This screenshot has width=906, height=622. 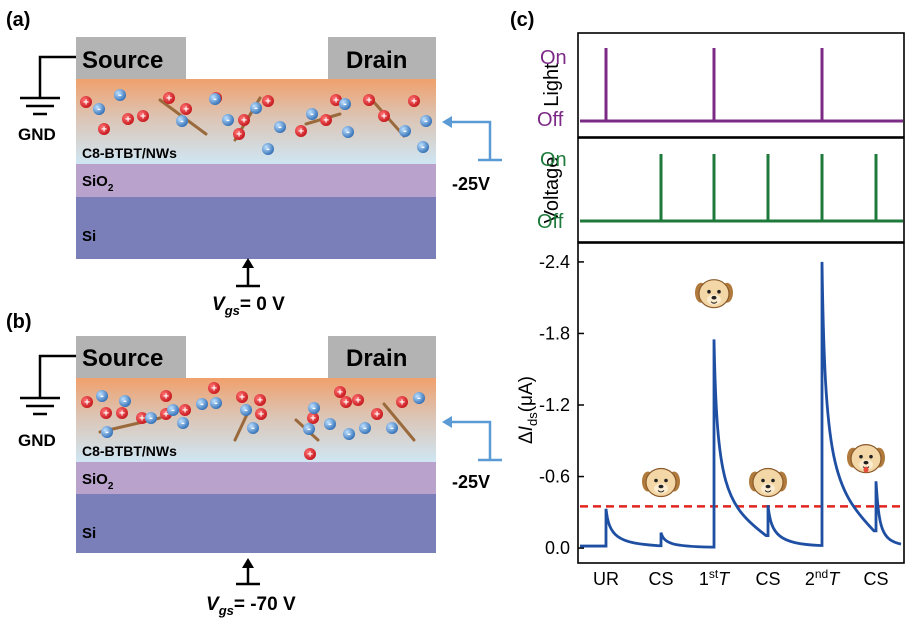 What do you see at coordinates (554, 405) in the screenshot?
I see `y-tick-label: -1.2` at bounding box center [554, 405].